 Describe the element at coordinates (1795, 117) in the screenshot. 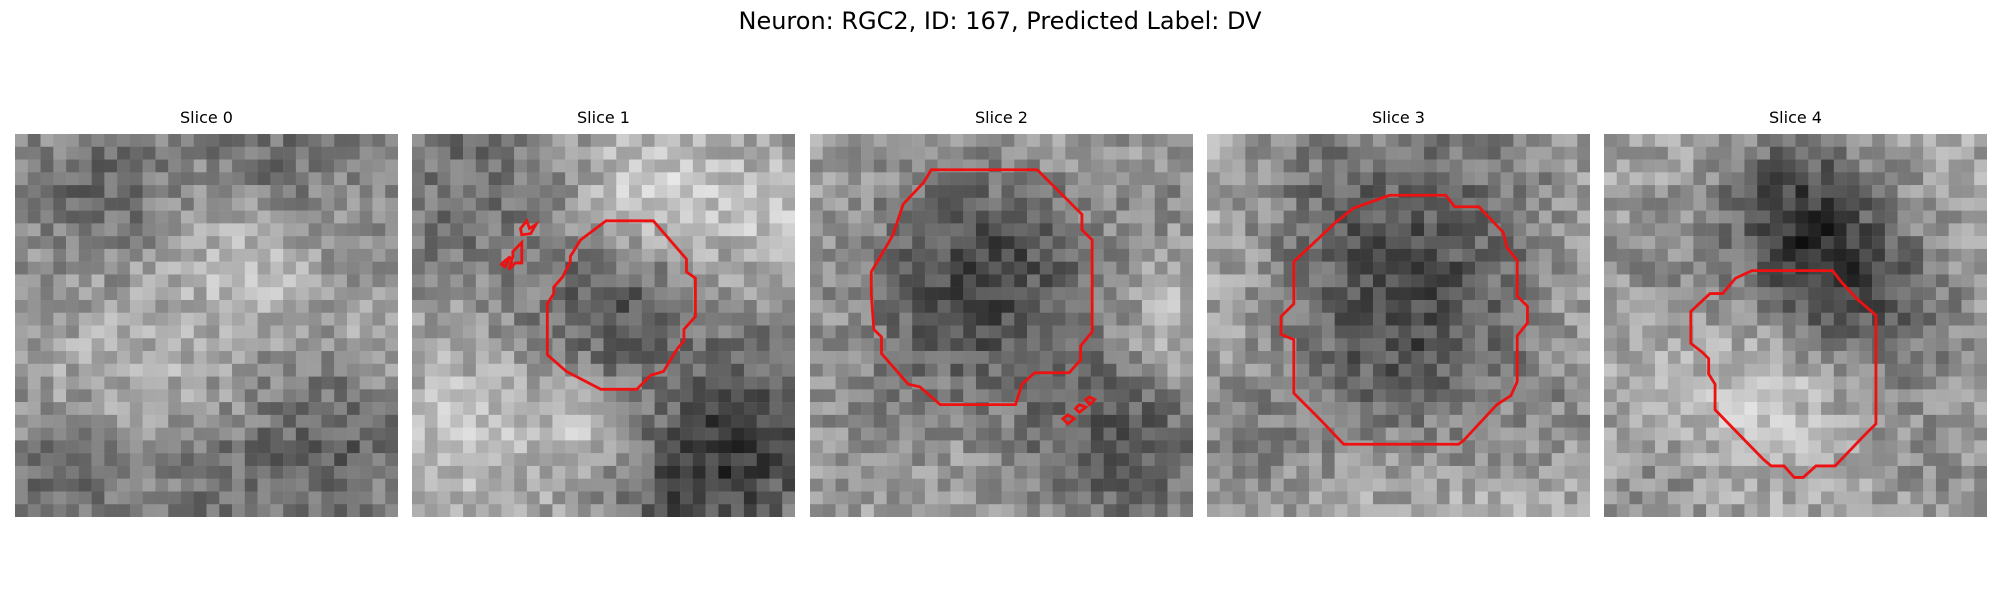

I see `slice-title: Slice 4` at that location.